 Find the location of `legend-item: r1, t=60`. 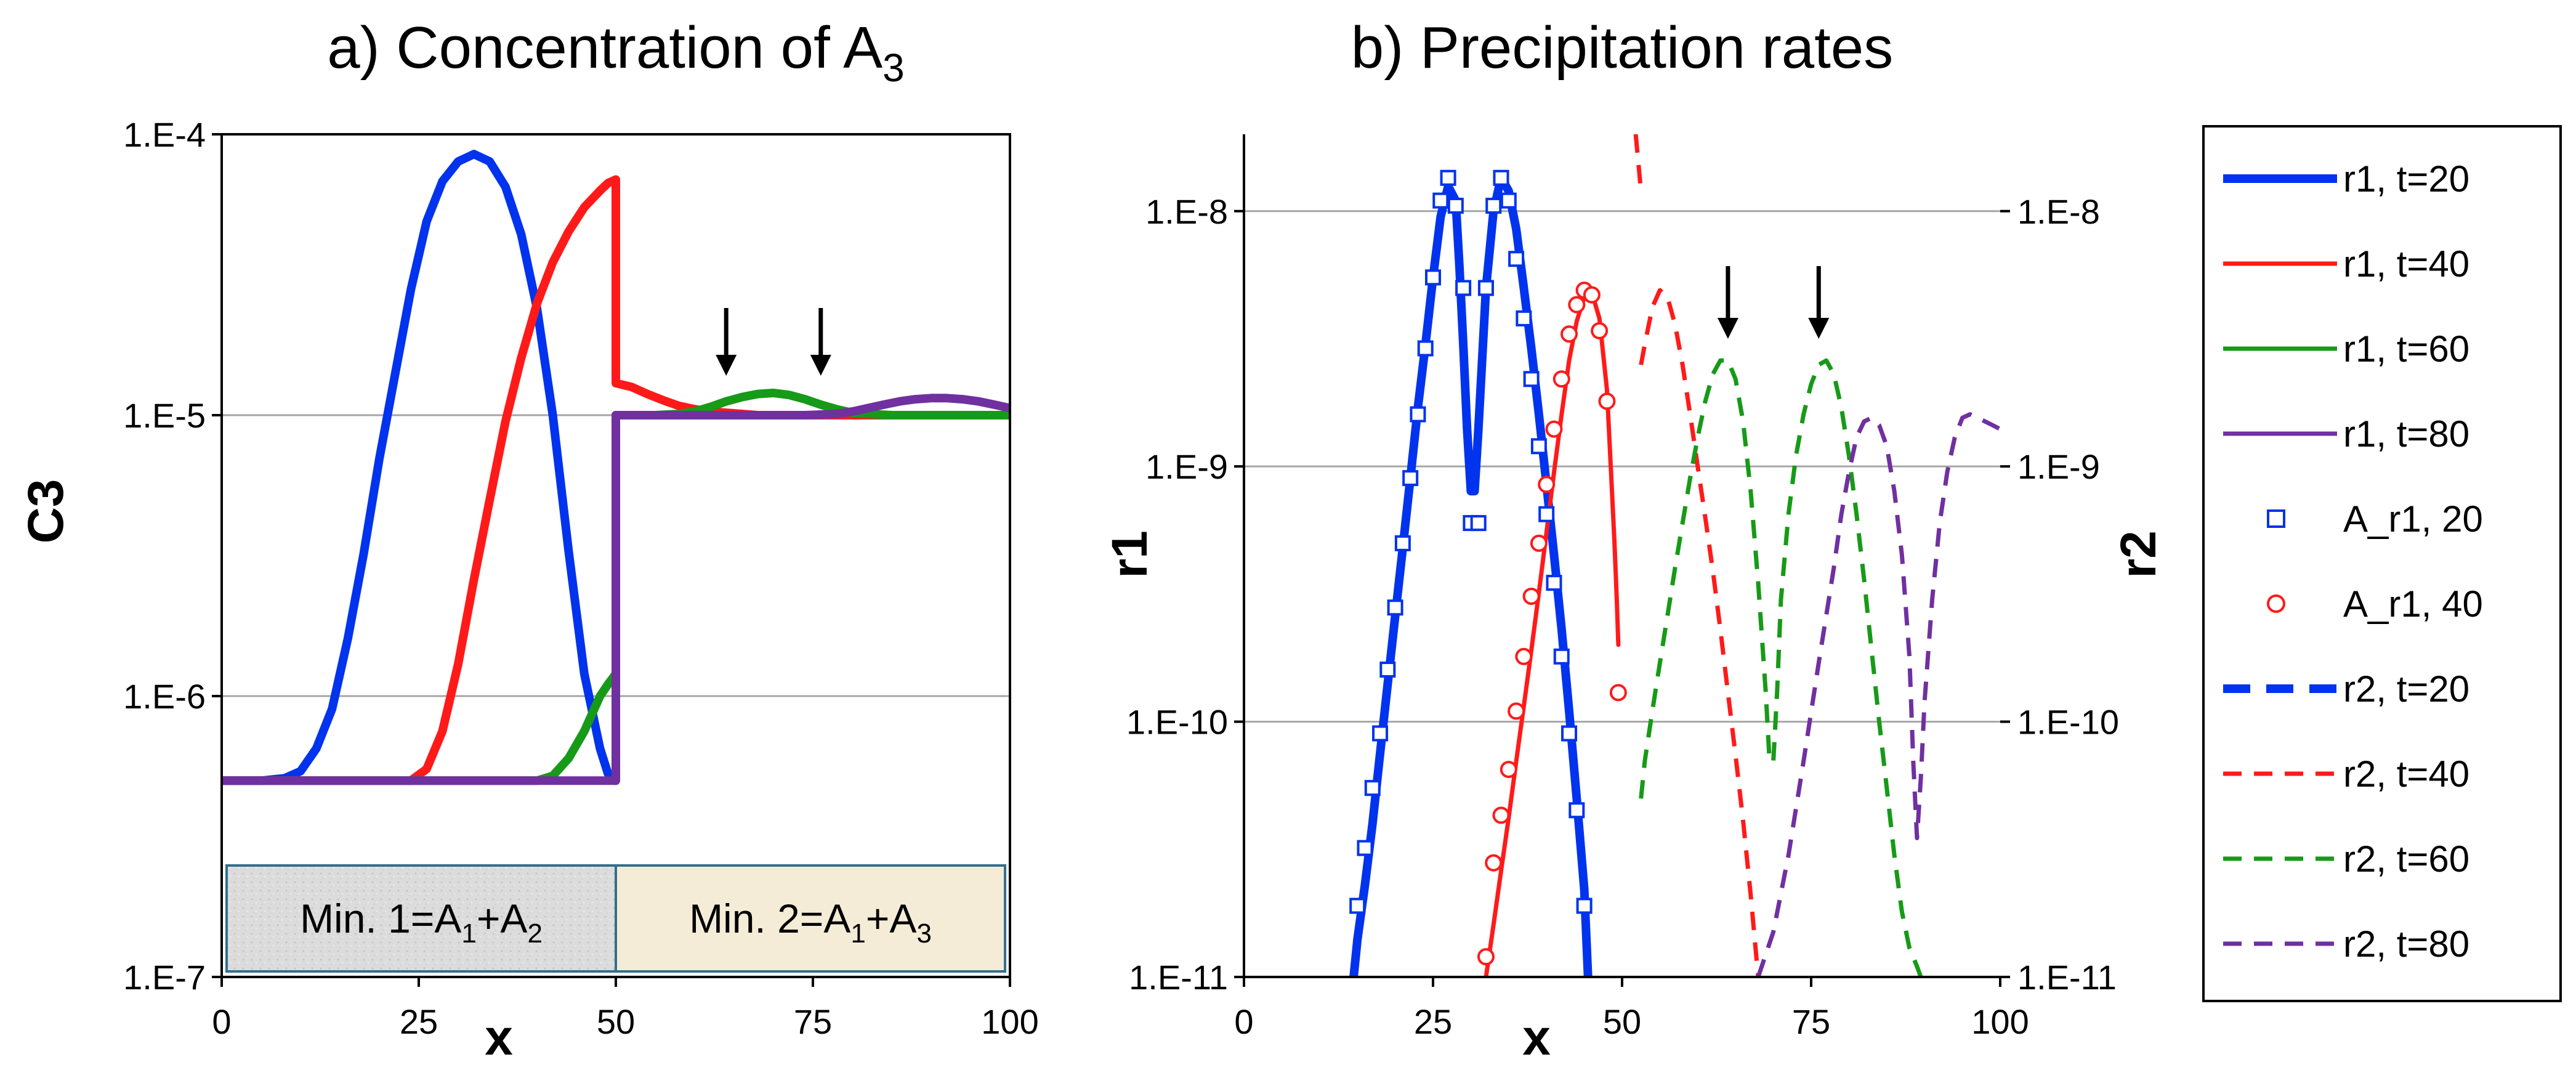

legend-item: r1, t=60 is located at coordinates (2346, 349).